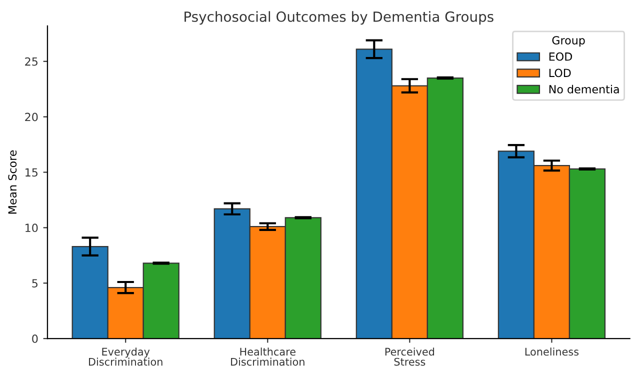  Describe the element at coordinates (339, 18) in the screenshot. I see `chart-title: Psychosocial Outcomes by Dementia Groups` at that location.